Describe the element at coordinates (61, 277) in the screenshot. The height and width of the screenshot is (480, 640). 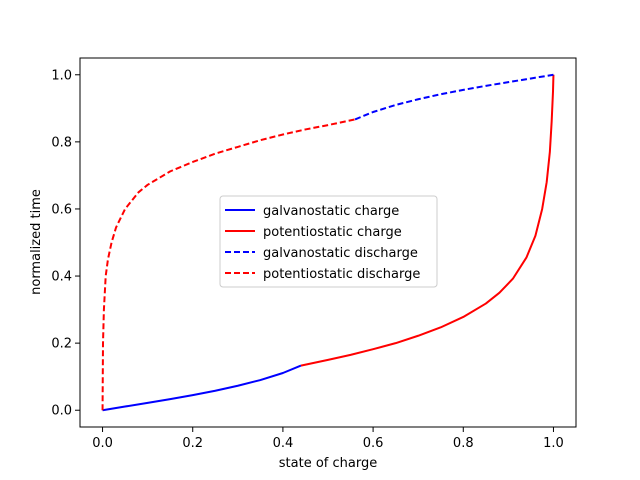
I see `y-tick-label: 0.4` at that location.